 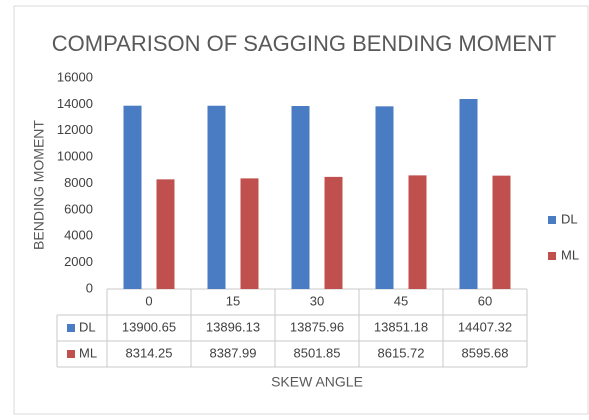 What do you see at coordinates (75, 156) in the screenshot?
I see `y-tick-label: 10000` at bounding box center [75, 156].